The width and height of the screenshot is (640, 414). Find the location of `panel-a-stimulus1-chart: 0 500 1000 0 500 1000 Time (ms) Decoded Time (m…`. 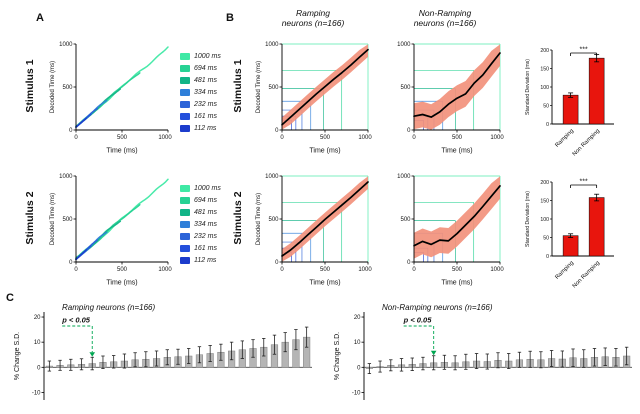

panel-a-stimulus1-chart: 0 500 1000 0 500 1000 Time (ms) Decoded Time (m… is located at coordinates (111, 98).